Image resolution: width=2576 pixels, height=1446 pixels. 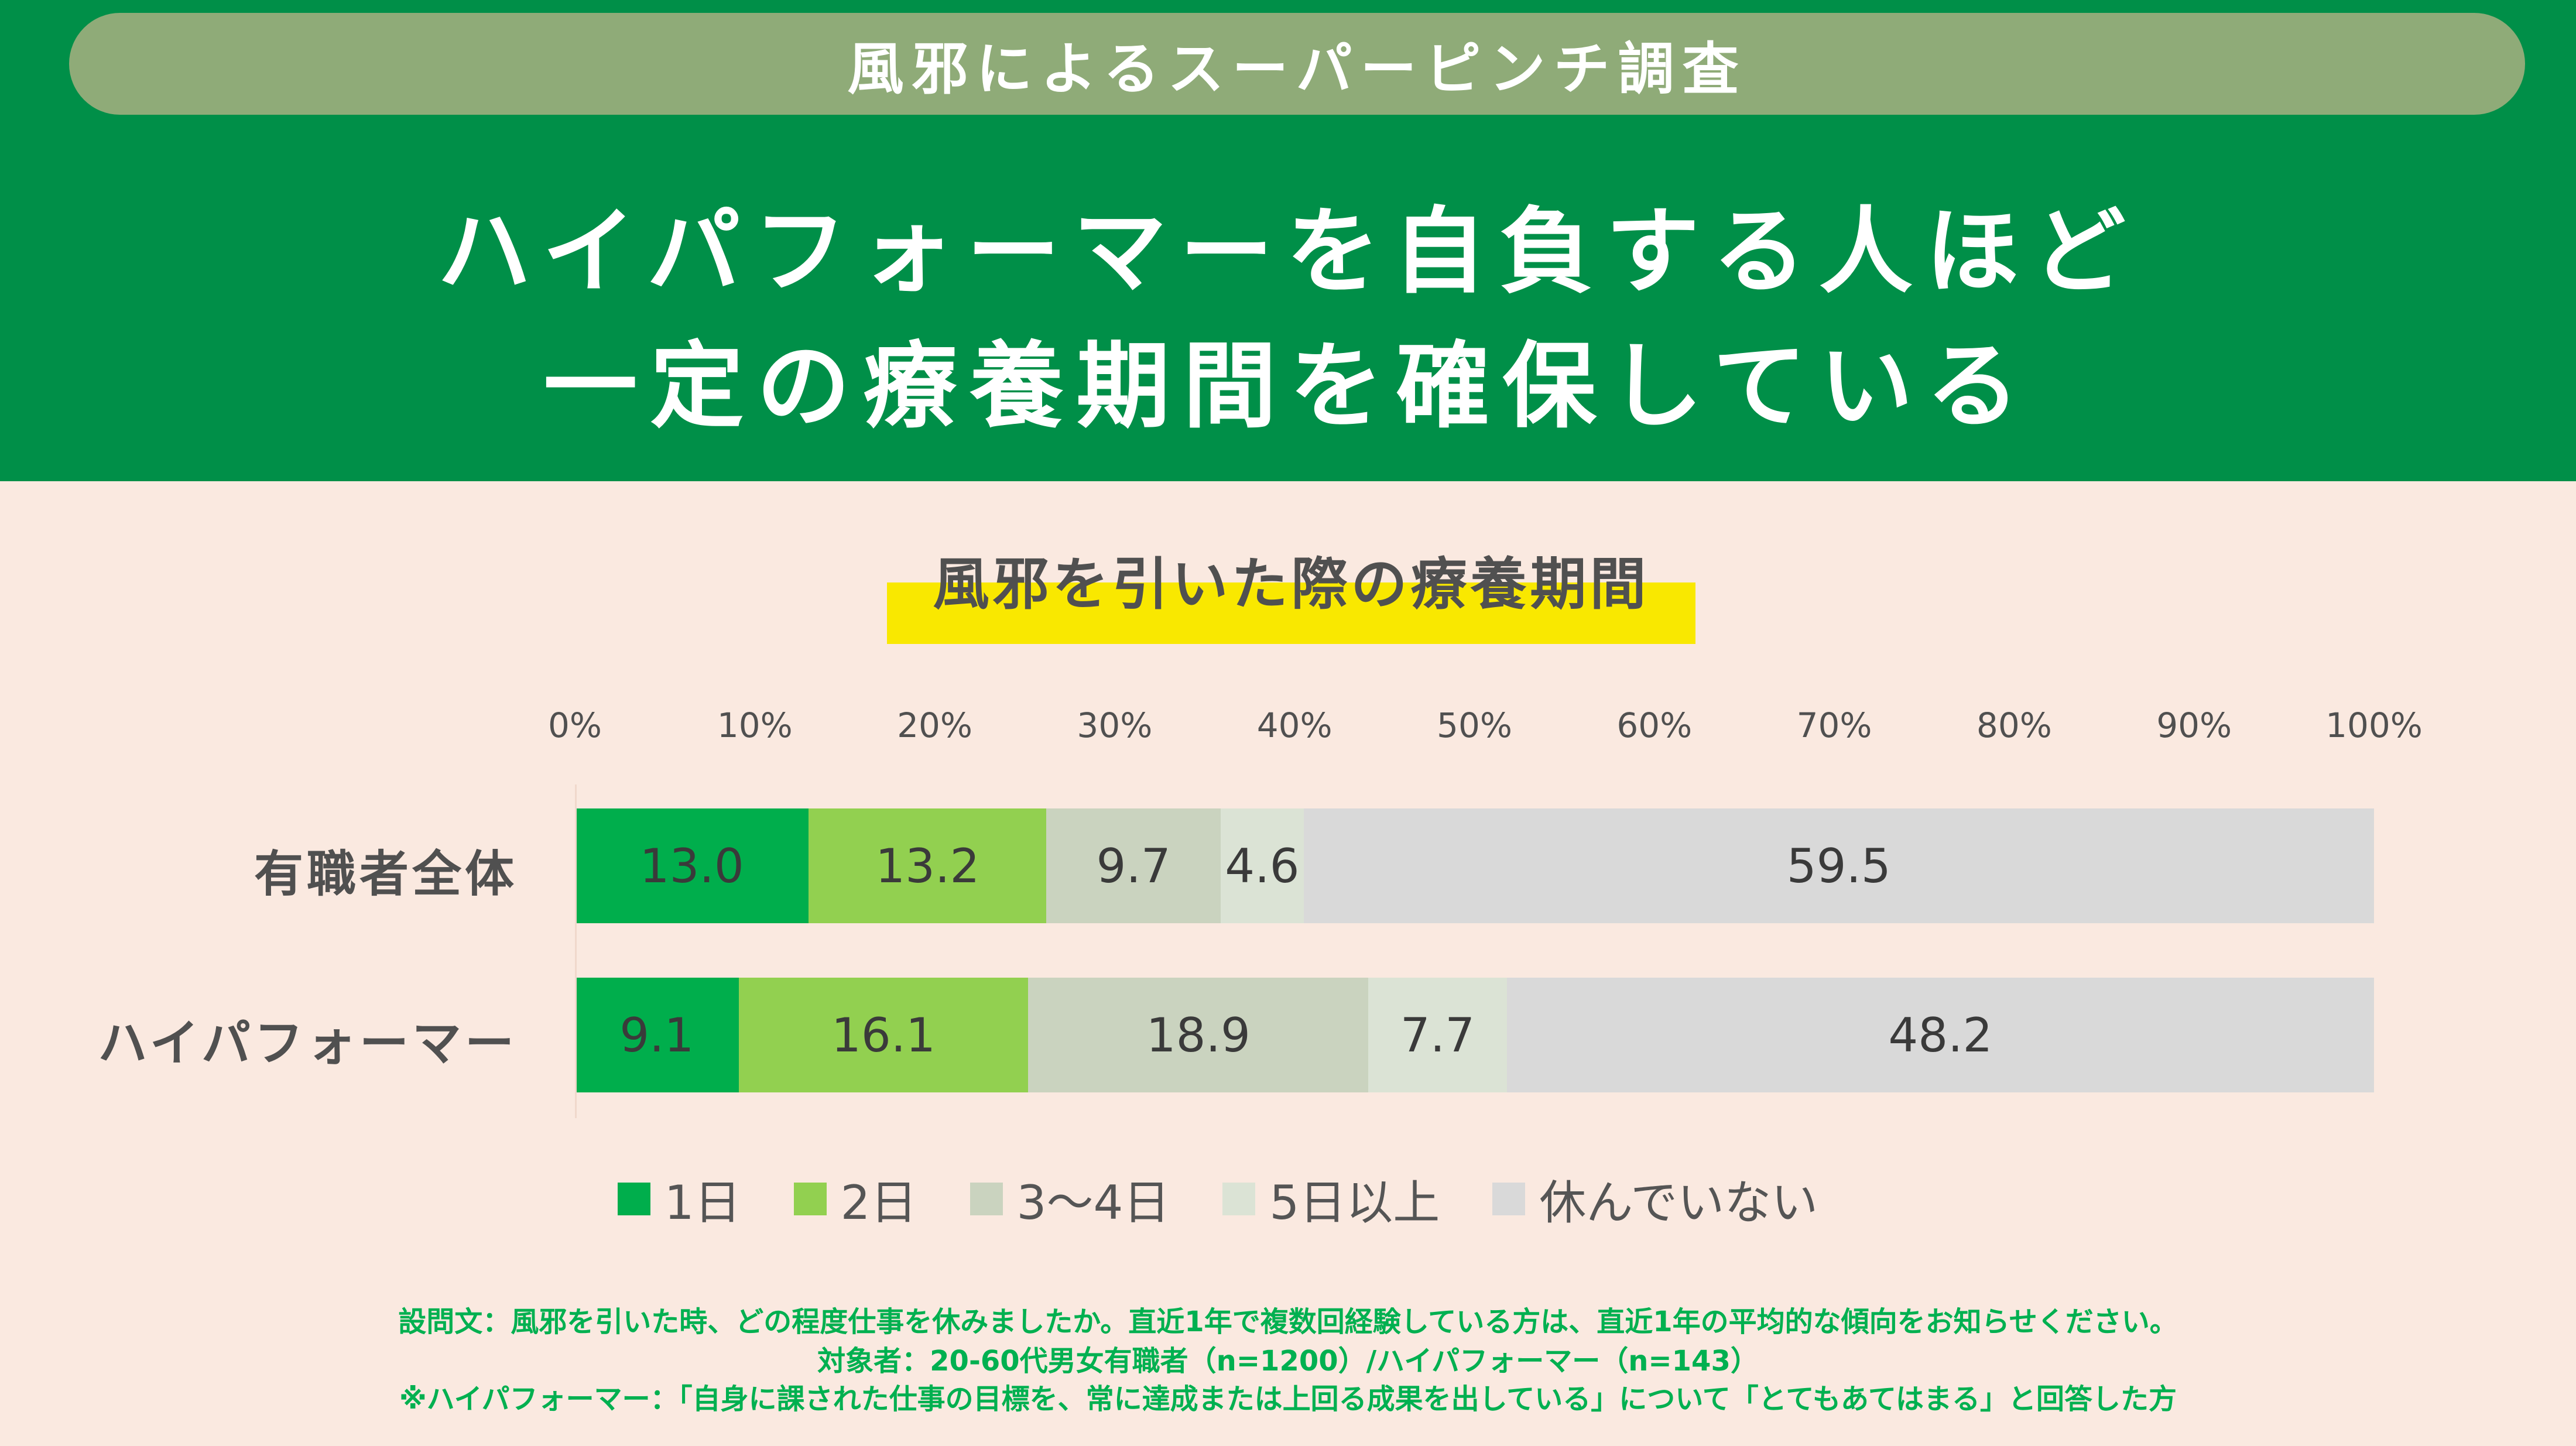 I want to click on bar-segment: 4.6, so click(x=1262, y=865).